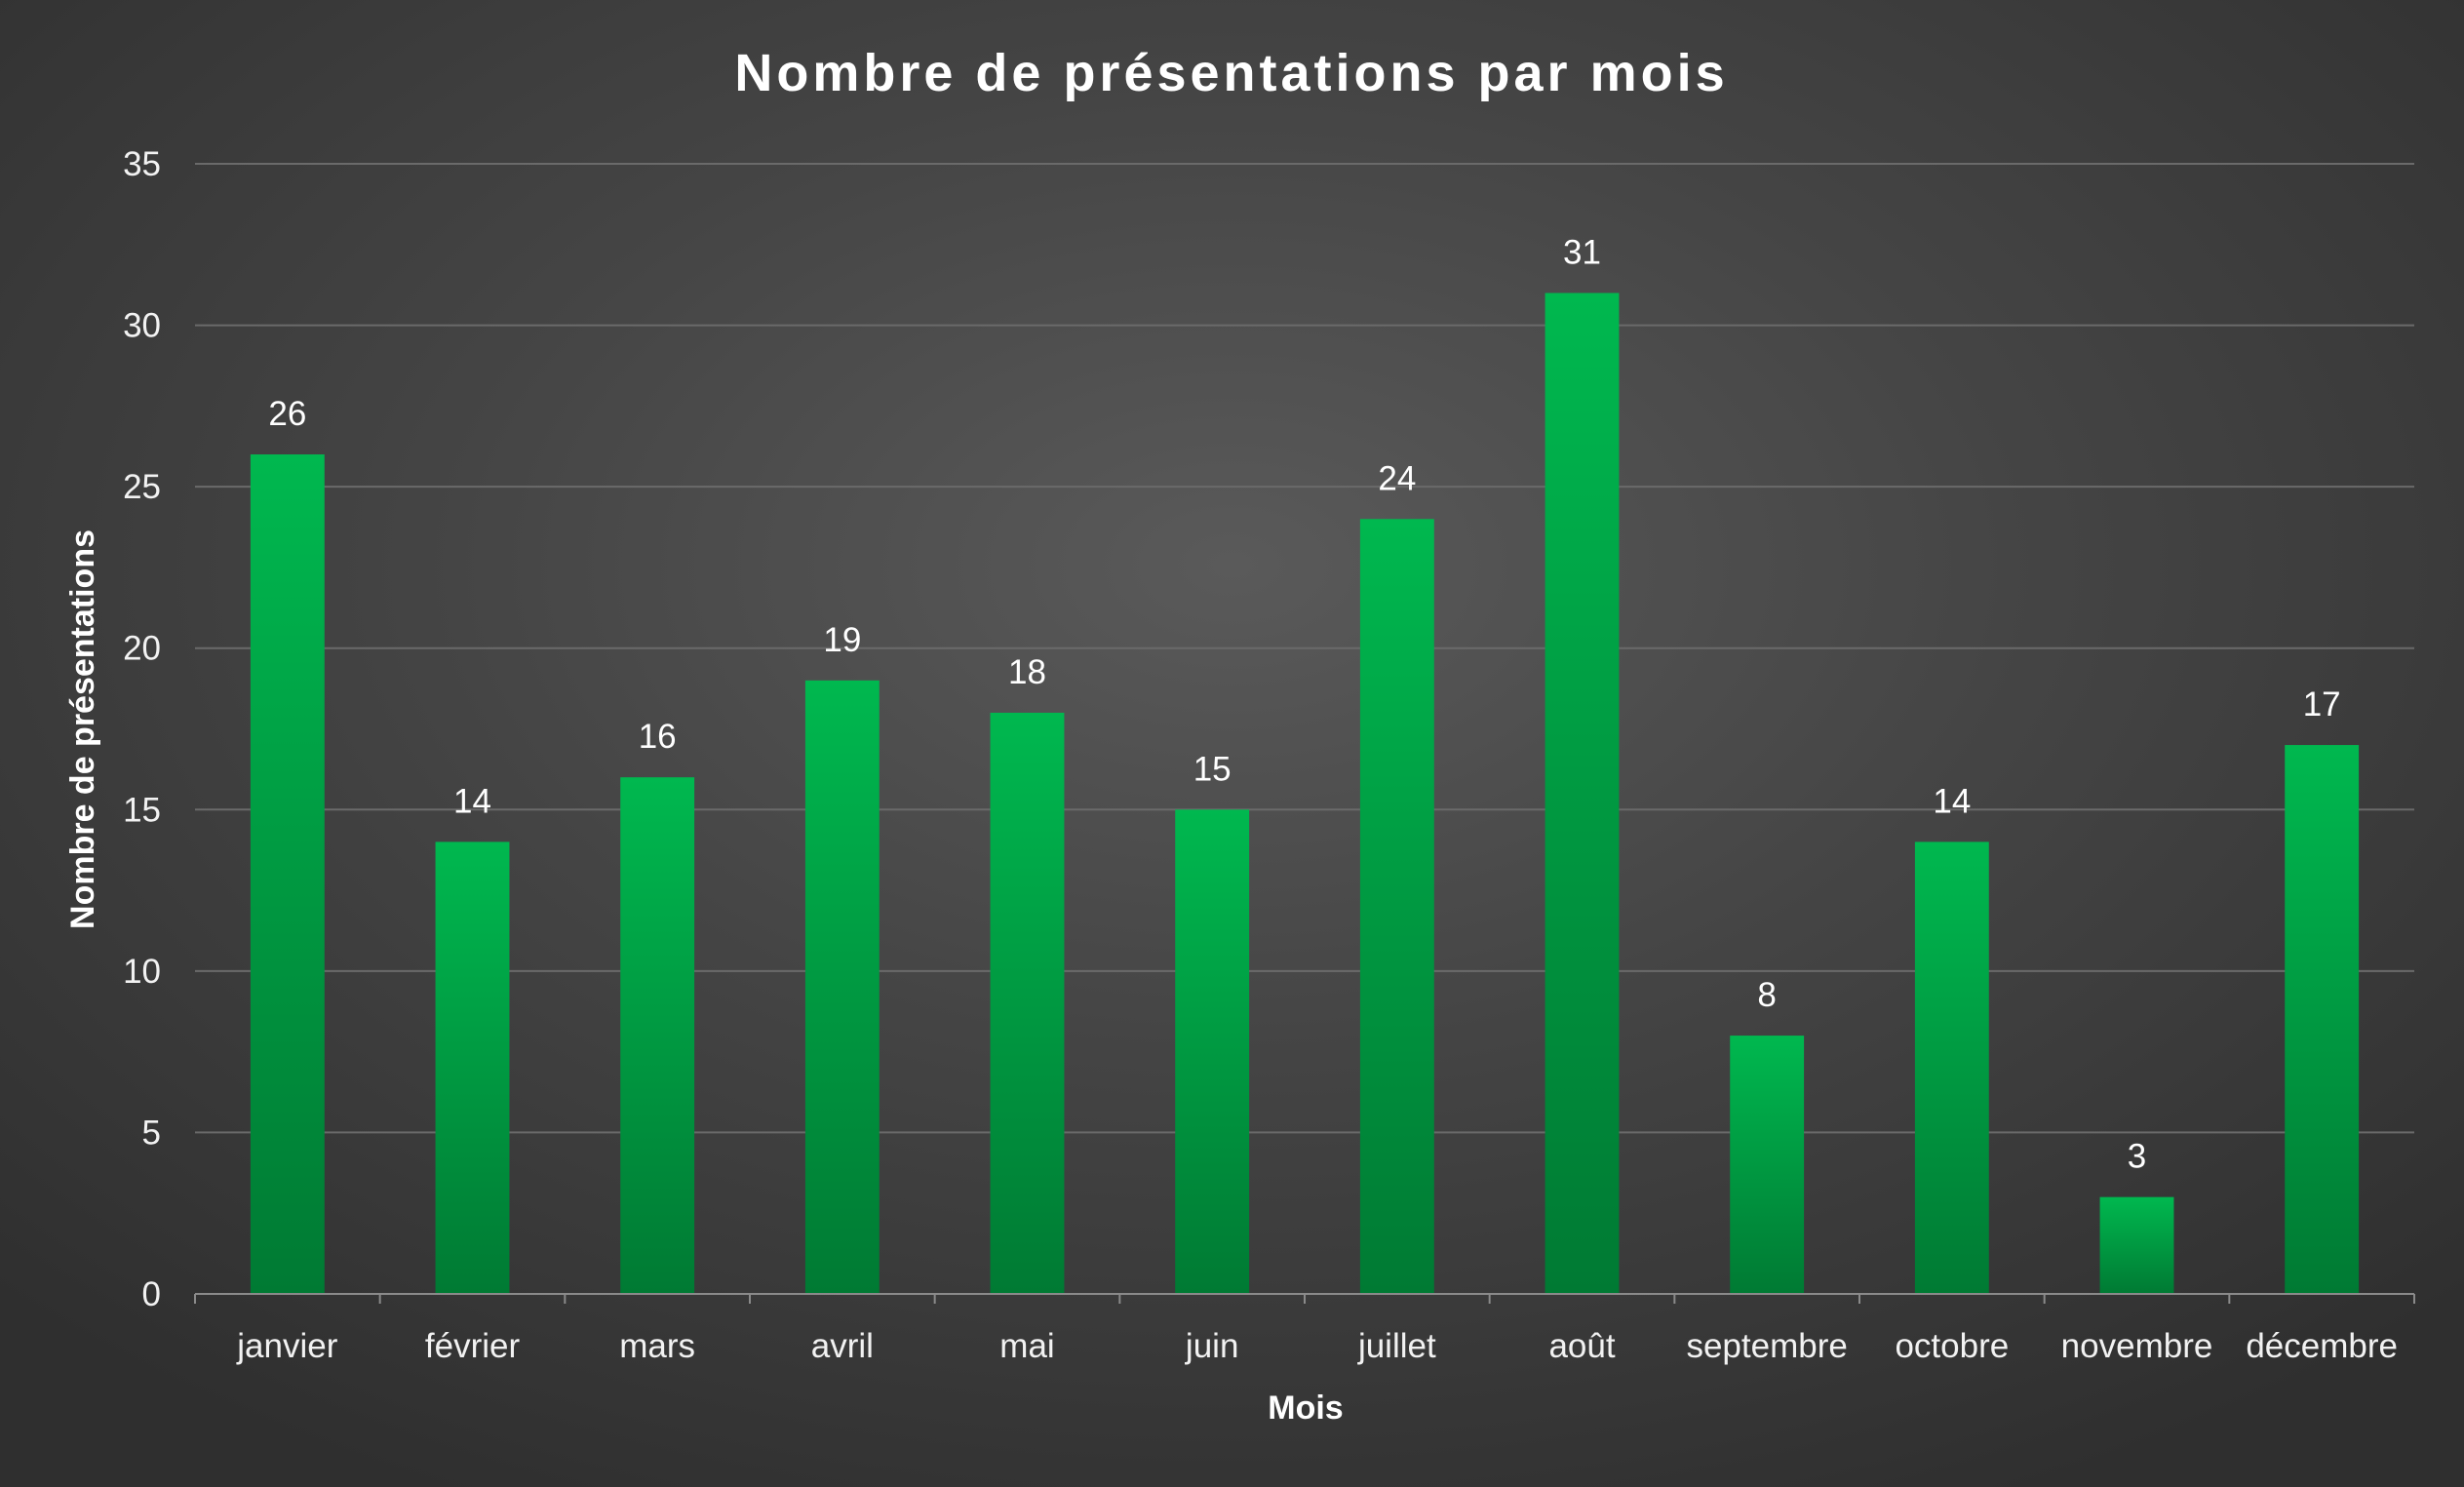 This screenshot has height=1487, width=2464. Describe the element at coordinates (843, 1346) in the screenshot. I see `x-tick-label: avril` at that location.